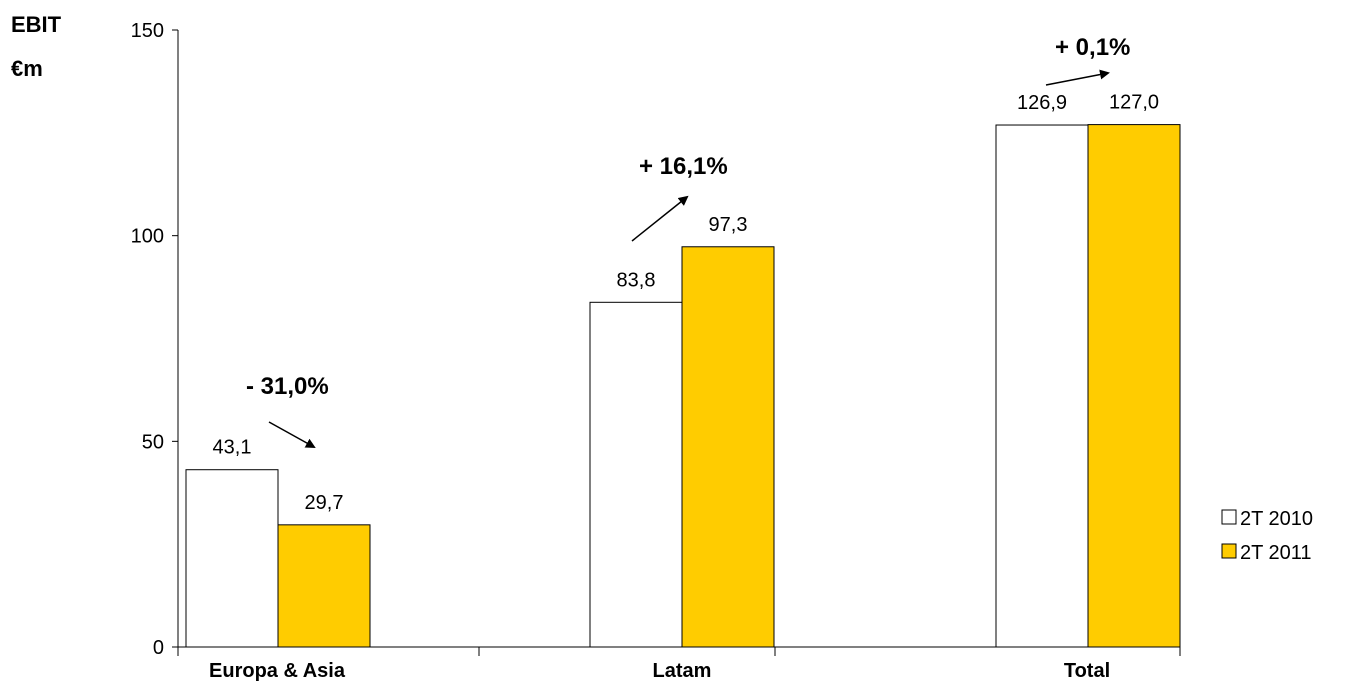 This screenshot has width=1347, height=684. What do you see at coordinates (1042, 103) in the screenshot?
I see `data-label-total-2t-2010: 126,9` at bounding box center [1042, 103].